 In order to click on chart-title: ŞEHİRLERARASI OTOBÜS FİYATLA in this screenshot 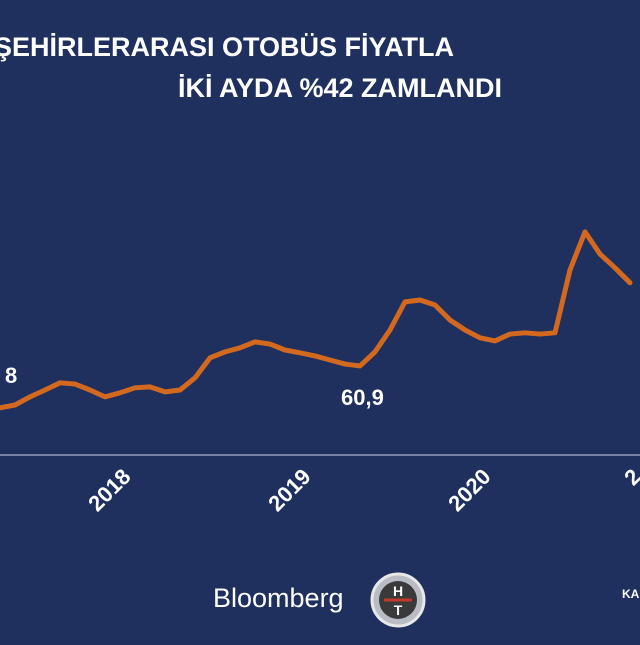, I will do `click(227, 47)`.